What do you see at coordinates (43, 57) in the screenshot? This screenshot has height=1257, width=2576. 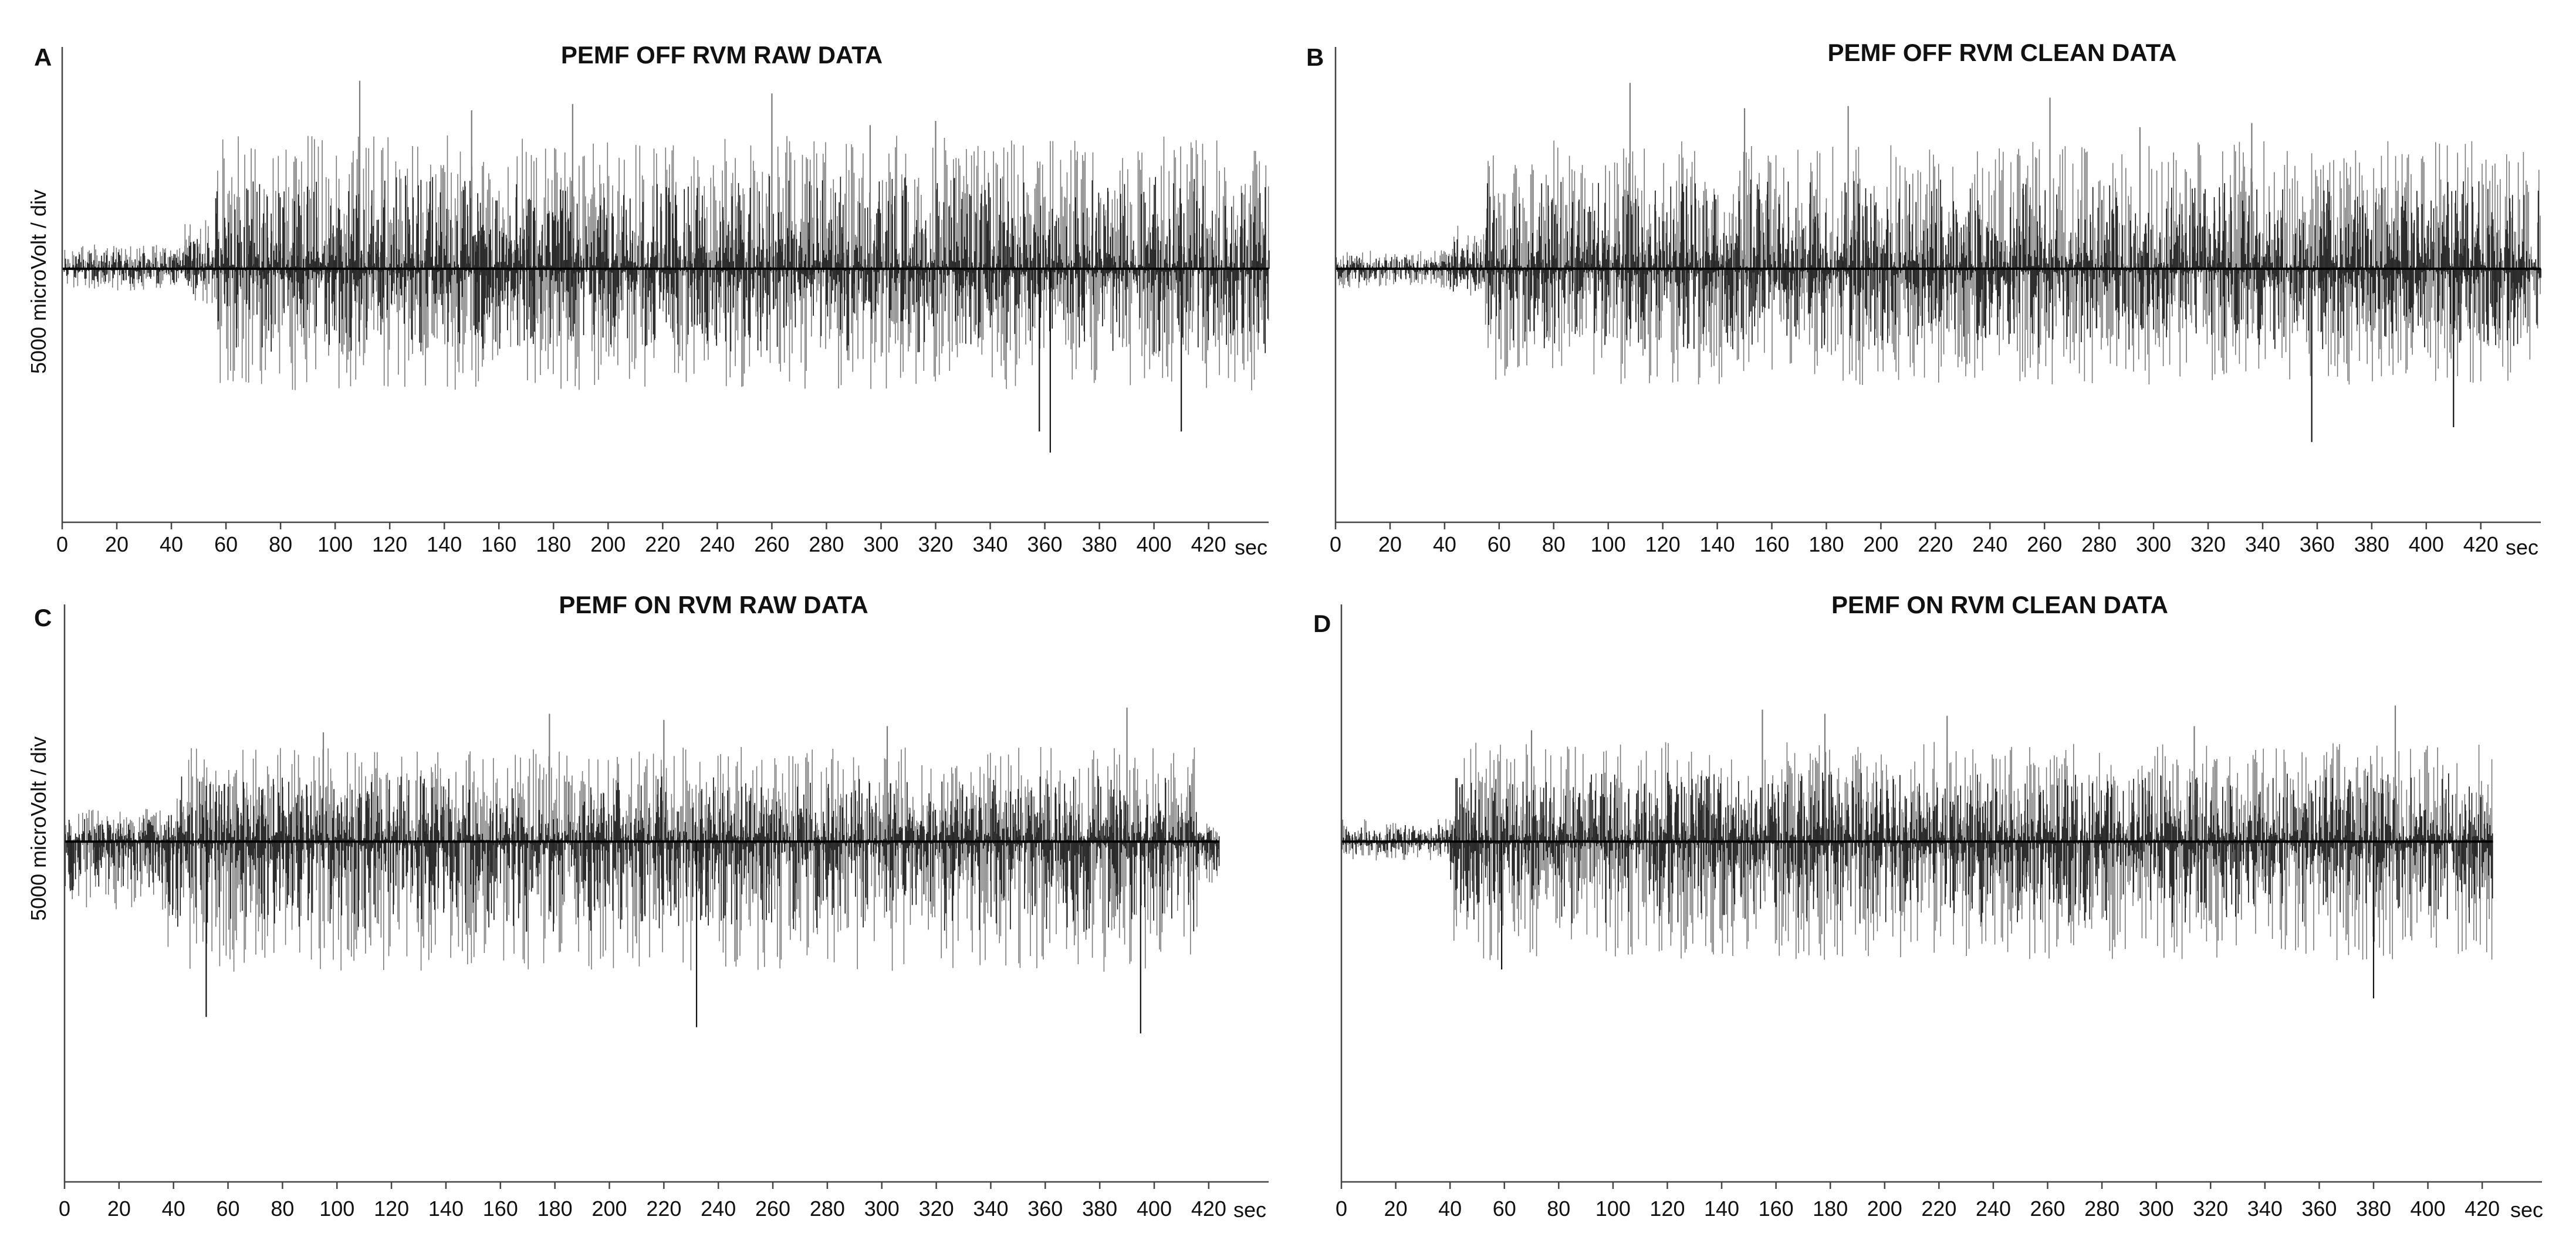 I see `panel-letter: A` at bounding box center [43, 57].